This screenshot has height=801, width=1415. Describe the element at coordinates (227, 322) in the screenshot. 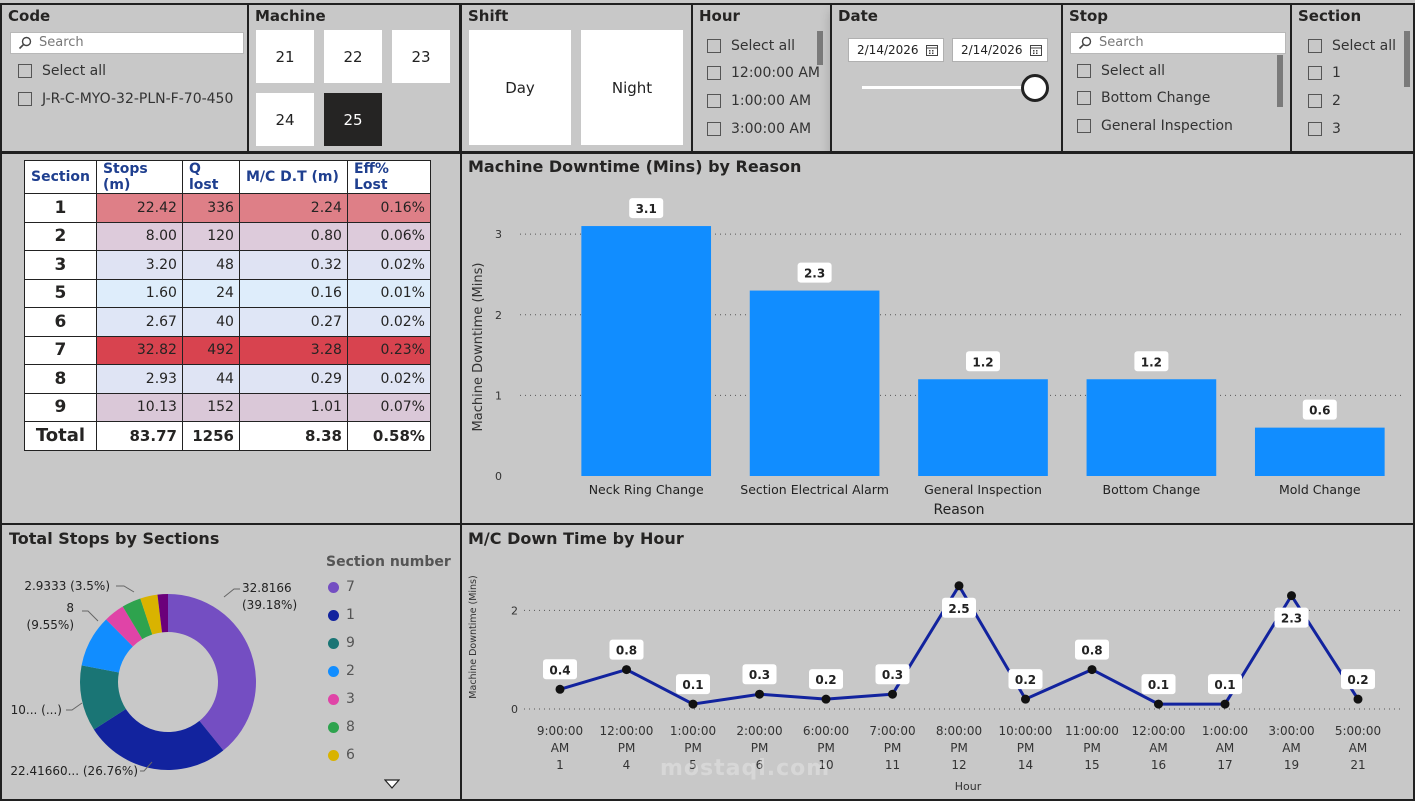

I see `table-row: 6 2.67 40 0.27 0.02%` at that location.